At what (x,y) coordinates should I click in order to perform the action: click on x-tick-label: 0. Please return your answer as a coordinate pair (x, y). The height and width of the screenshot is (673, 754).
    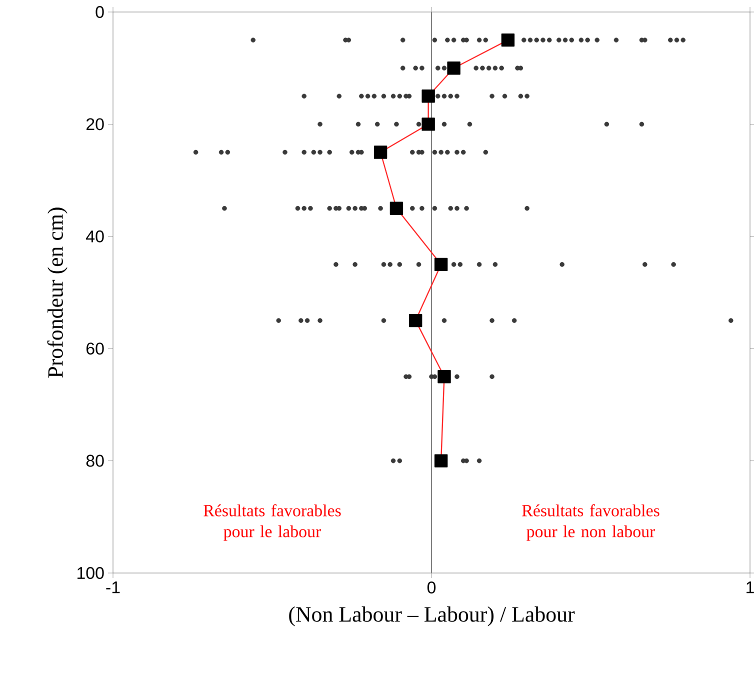
    Looking at the image, I should click on (431, 588).